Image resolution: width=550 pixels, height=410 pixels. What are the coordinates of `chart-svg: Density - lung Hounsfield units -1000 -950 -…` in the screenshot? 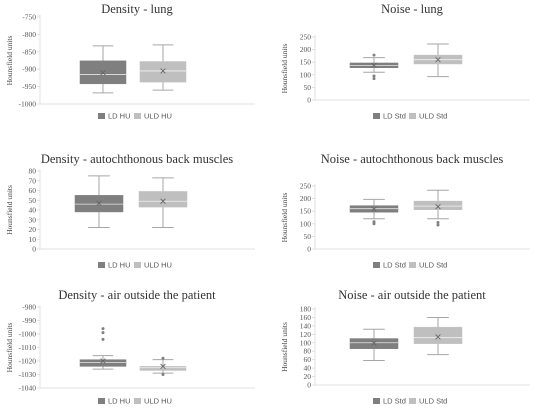 It's located at (130, 61).